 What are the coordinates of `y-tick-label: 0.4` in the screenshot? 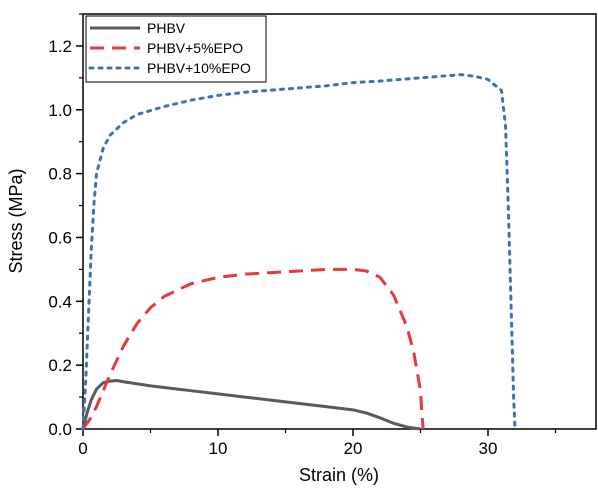 It's located at (60, 301).